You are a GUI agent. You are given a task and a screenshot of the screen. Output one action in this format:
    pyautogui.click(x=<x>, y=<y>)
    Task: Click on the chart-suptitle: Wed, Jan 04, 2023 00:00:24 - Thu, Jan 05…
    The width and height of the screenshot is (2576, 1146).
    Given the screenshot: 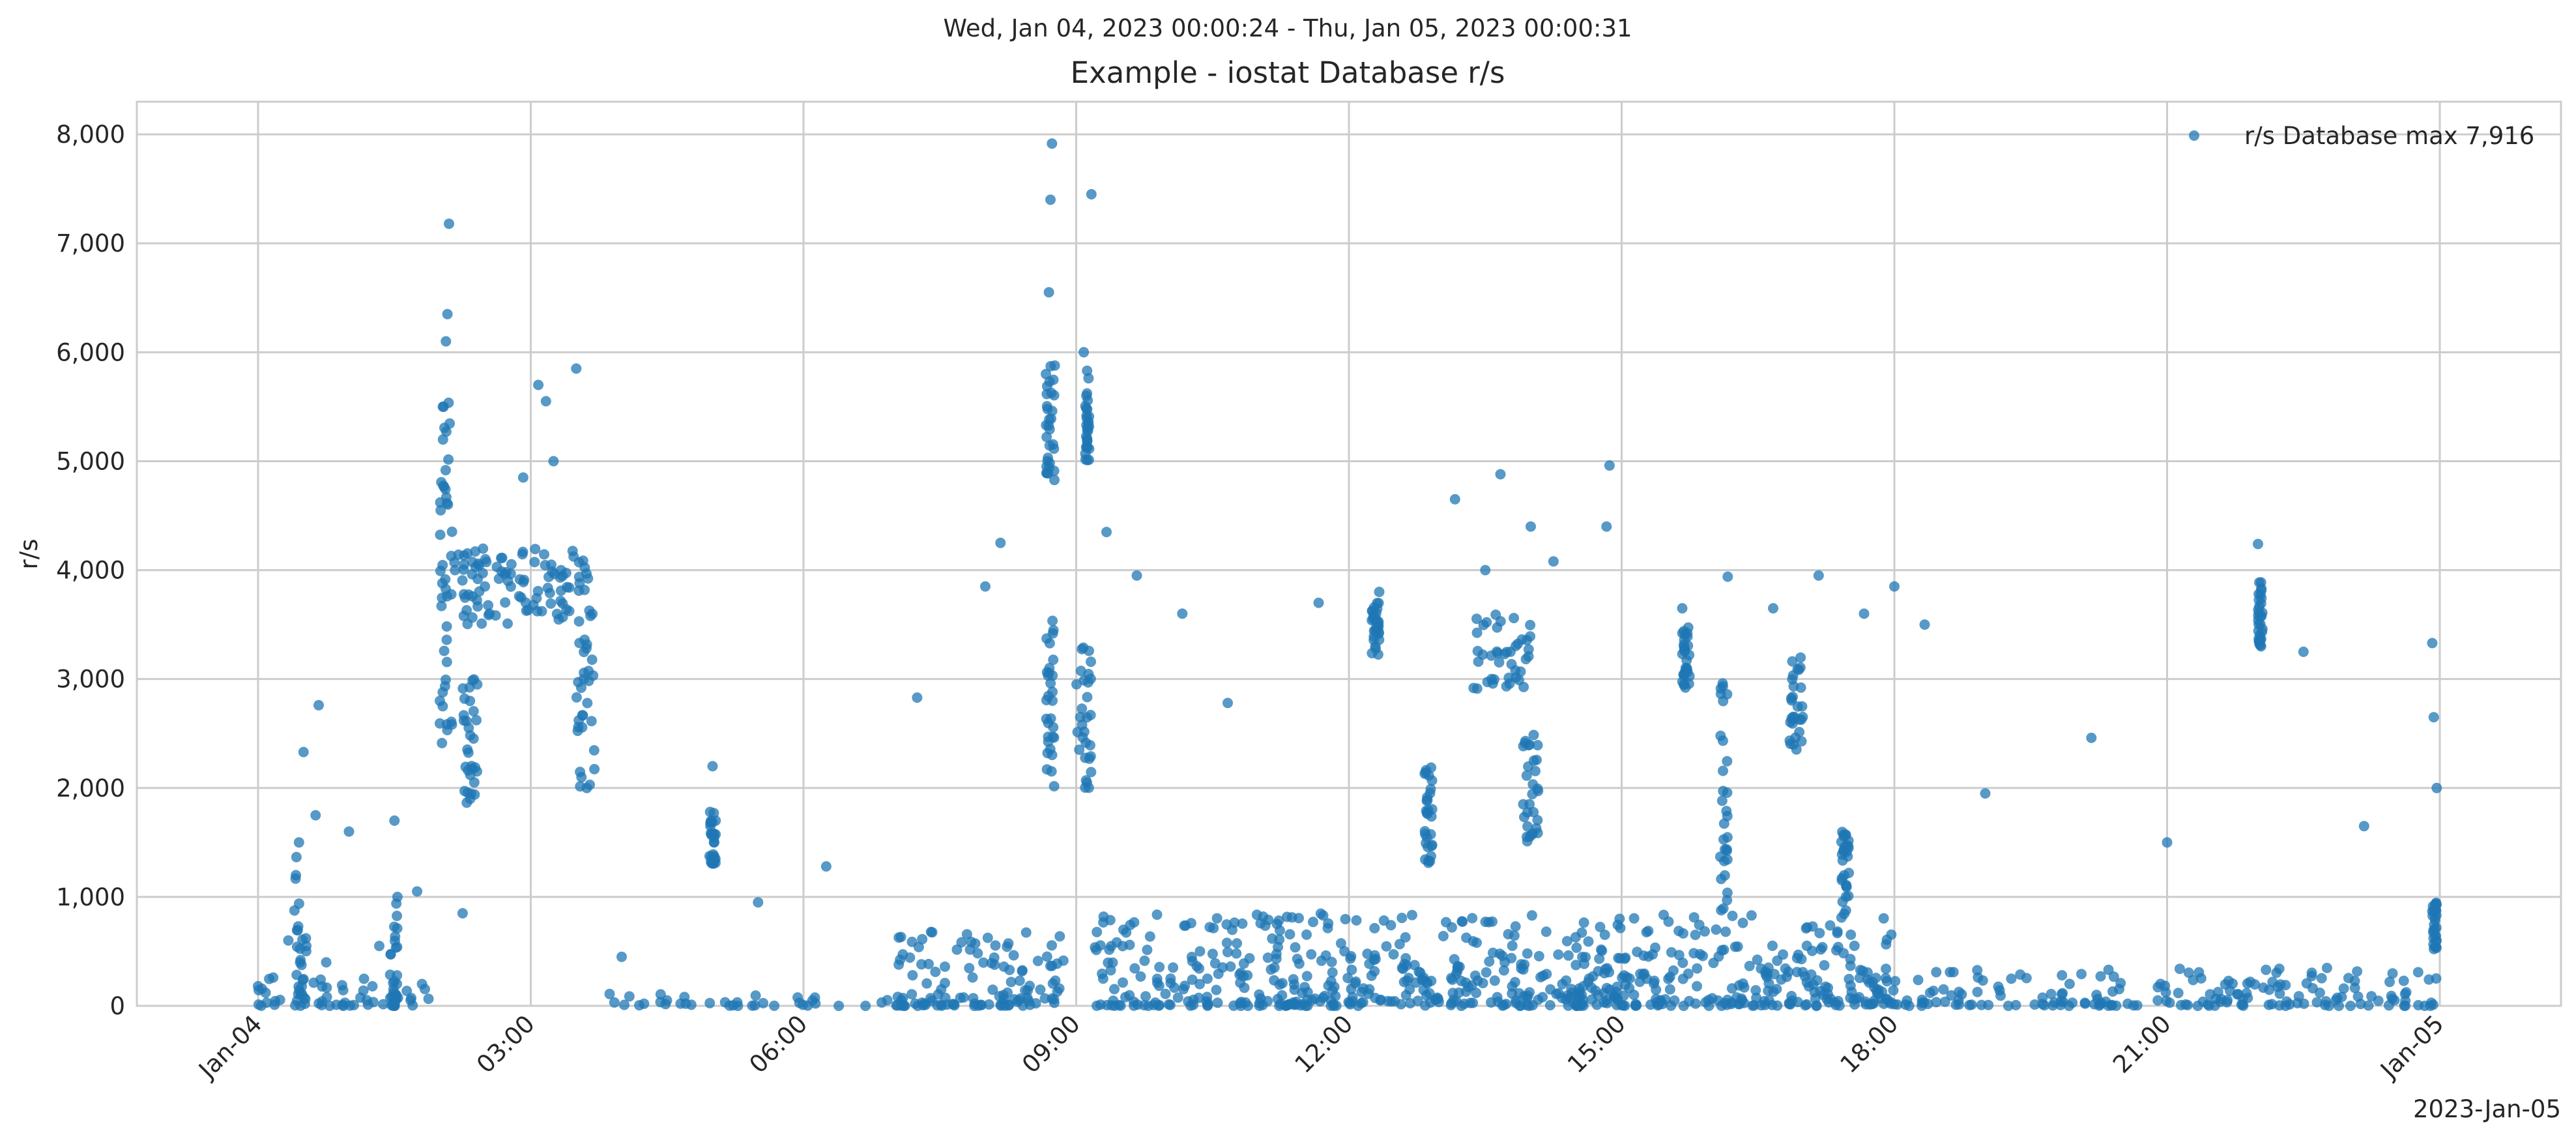 What is the action you would take?
    pyautogui.click(x=1287, y=28)
    